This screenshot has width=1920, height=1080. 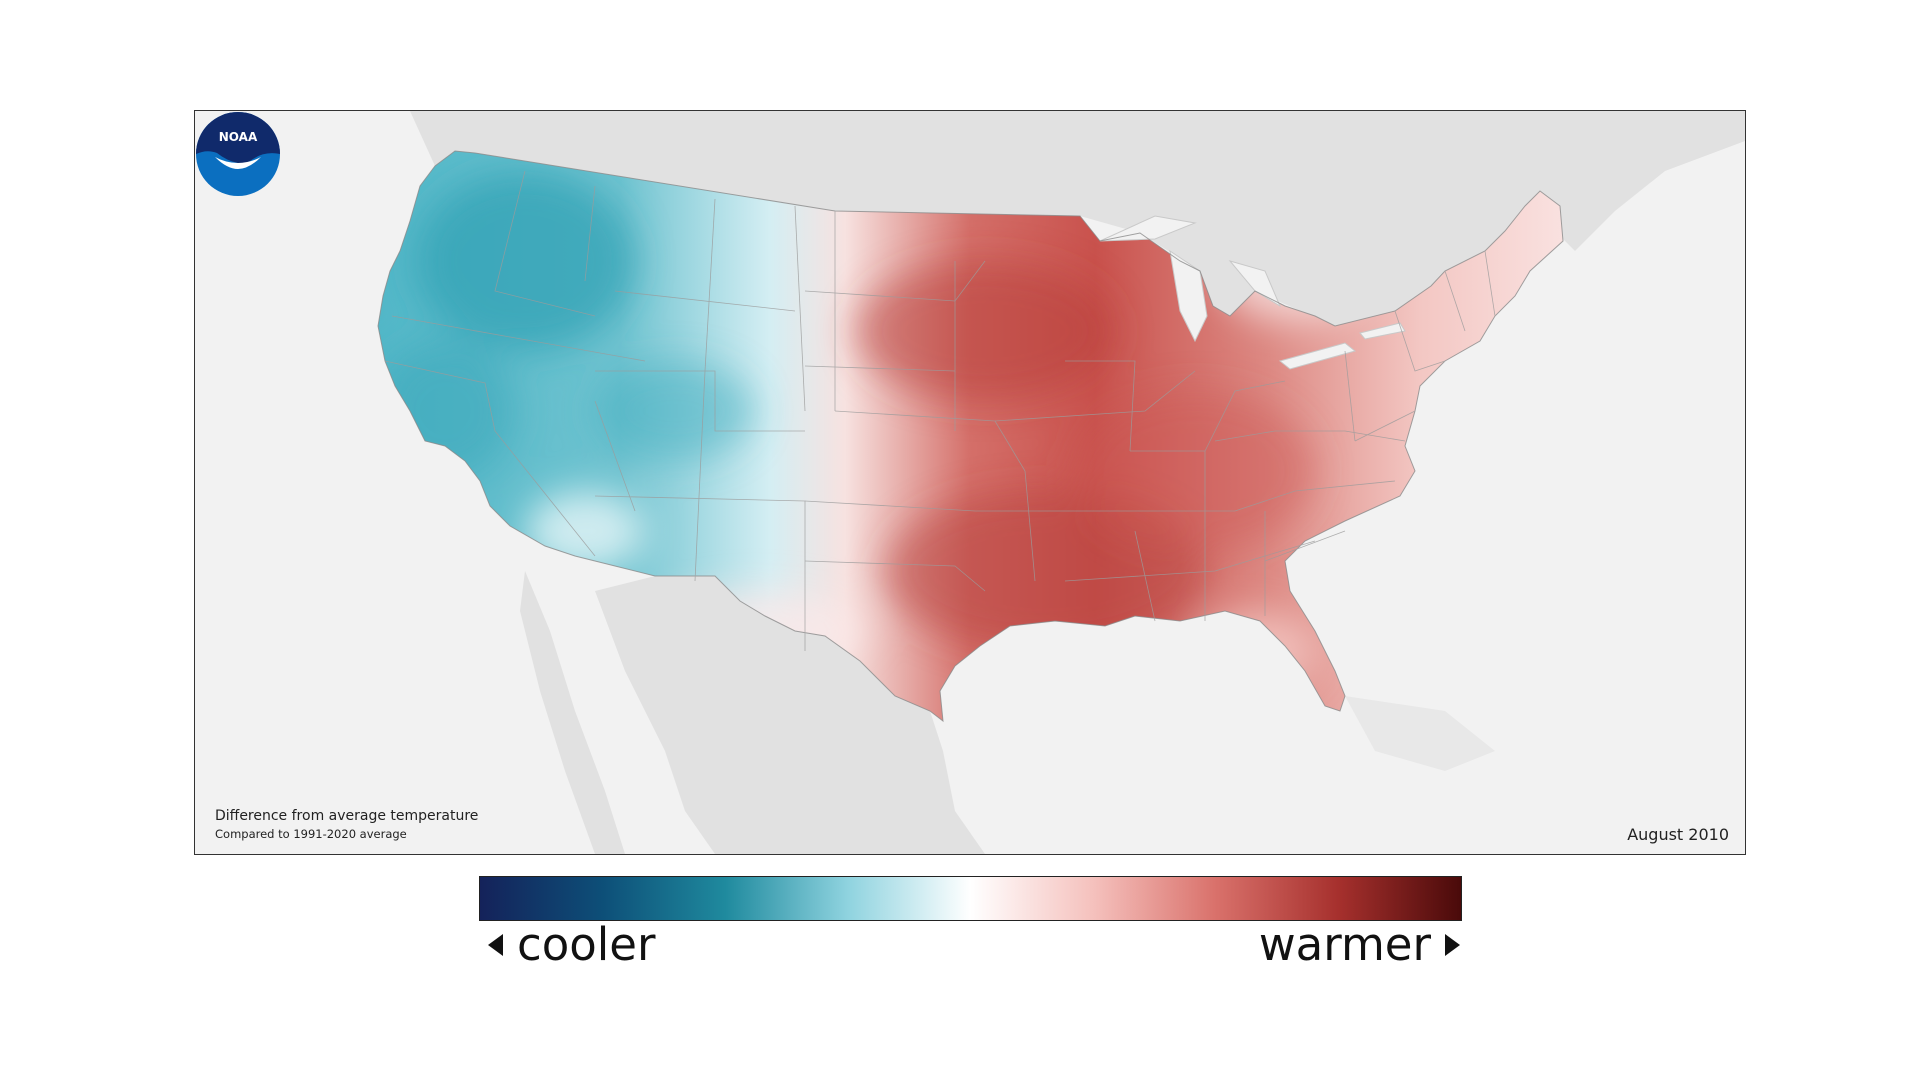 I want to click on legend-cooler-label: cooler, so click(x=586, y=944).